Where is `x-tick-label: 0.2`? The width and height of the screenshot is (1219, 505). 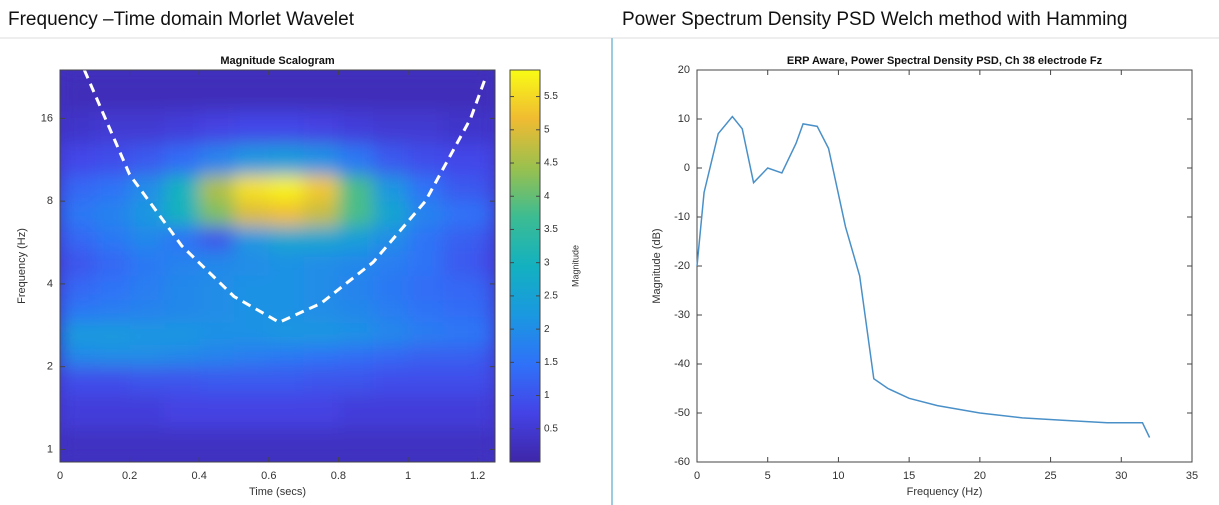
x-tick-label: 0.2 is located at coordinates (129, 476).